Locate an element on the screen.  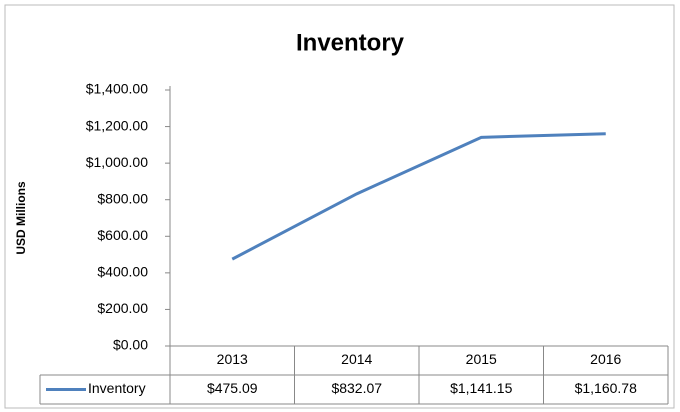
x-tick-label: 2014 is located at coordinates (356, 359).